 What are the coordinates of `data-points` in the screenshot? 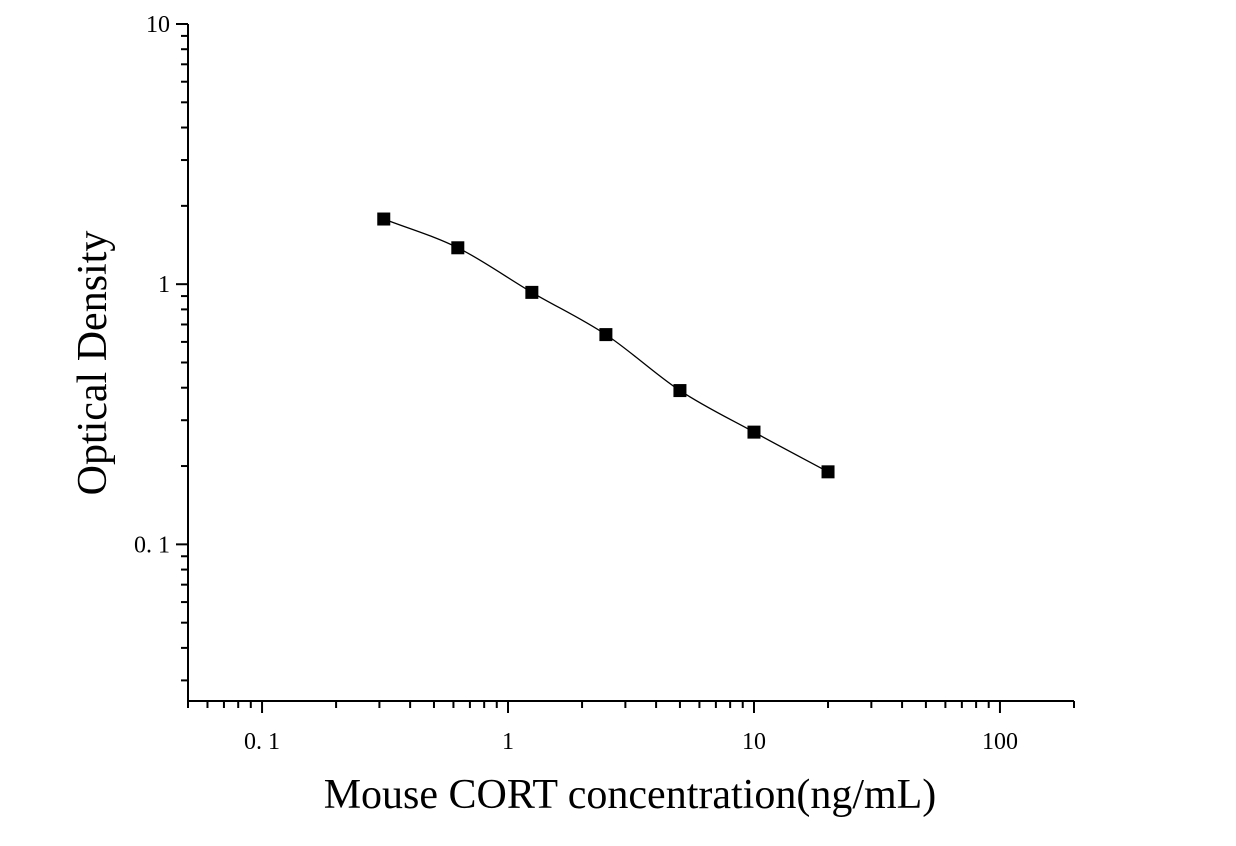 It's located at (606, 345).